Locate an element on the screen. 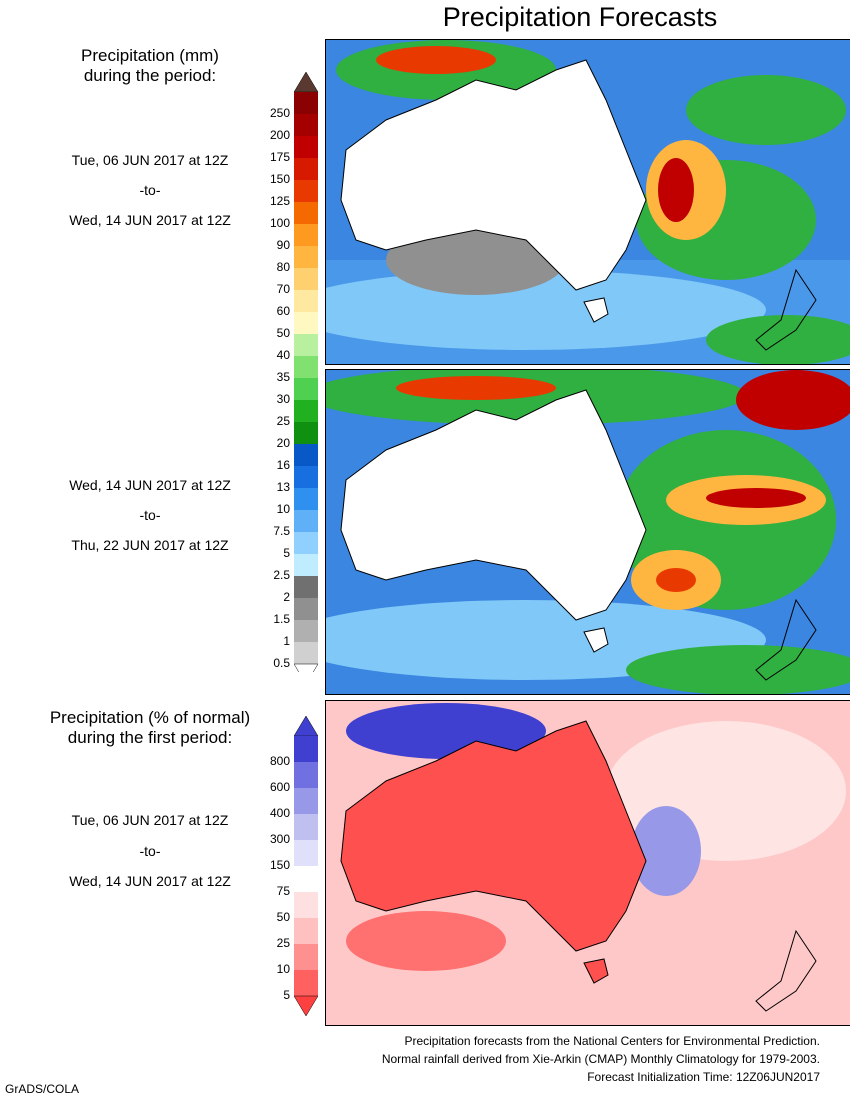 The image size is (850, 1100). period2-end: Thu, 22 JUN 2017 at 12Z is located at coordinates (150, 545).